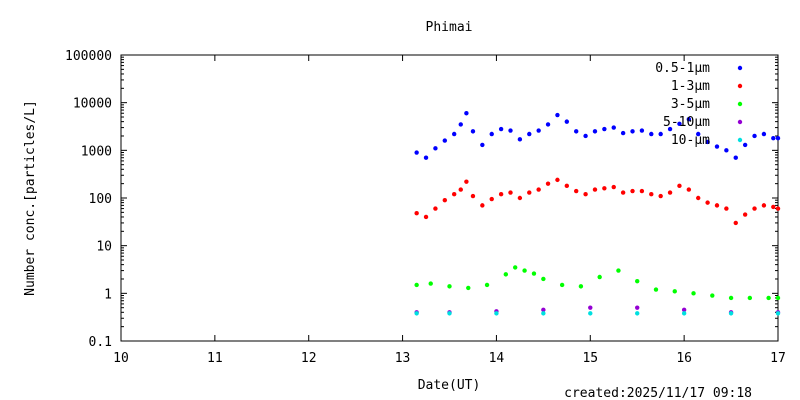  What do you see at coordinates (449, 385) in the screenshot?
I see `x-axis-label: Date(UT)` at bounding box center [449, 385].